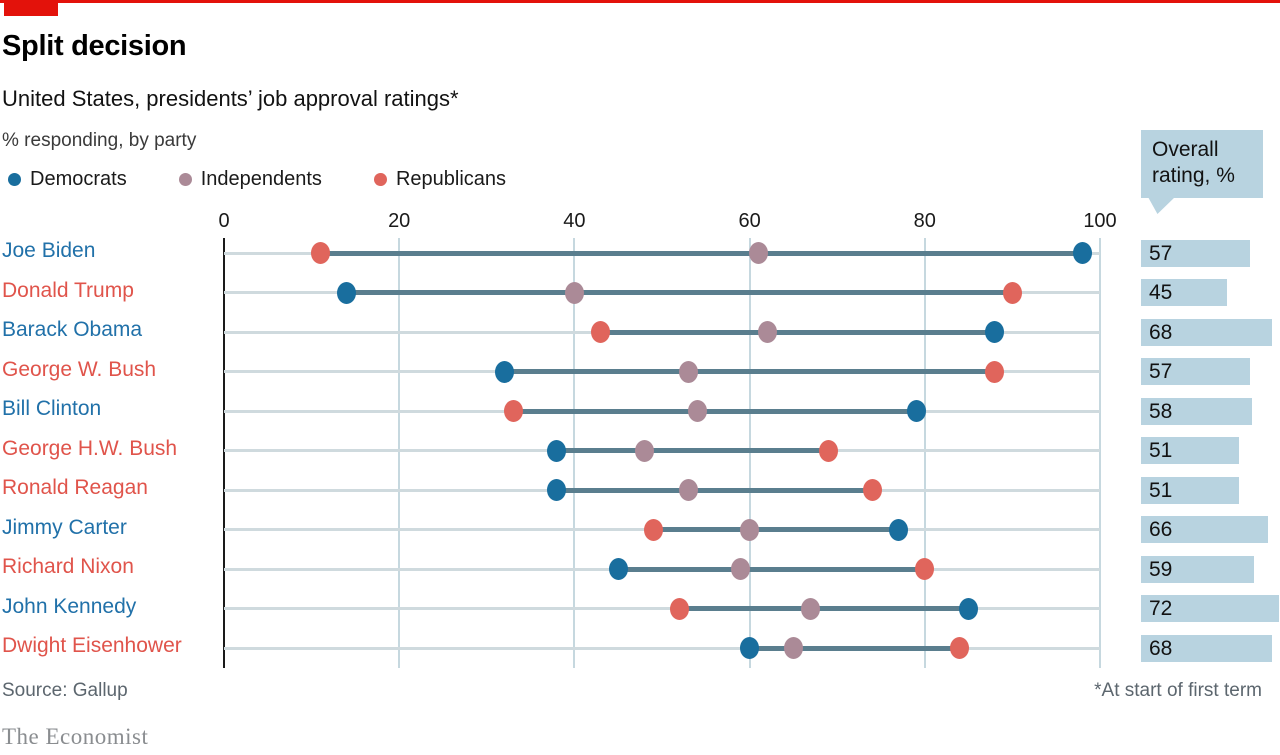 This screenshot has width=1280, height=755. What do you see at coordinates (399, 221) in the screenshot?
I see `x-tick-label: 20` at bounding box center [399, 221].